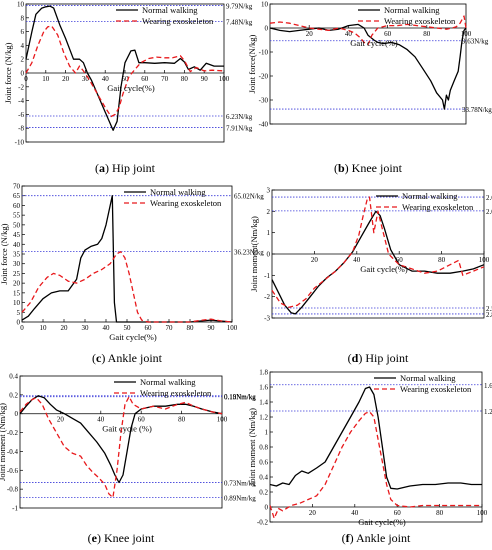  What do you see at coordinates (264, 77) in the screenshot?
I see `y-tick-label: -20` at bounding box center [264, 77].